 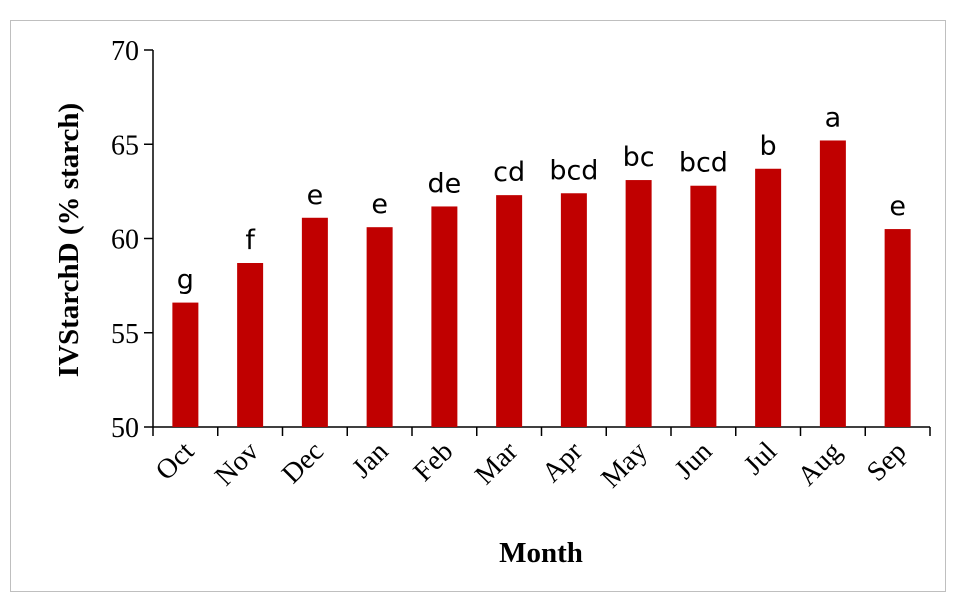 What do you see at coordinates (125, 51) in the screenshot?
I see `y-tick-label: 70` at bounding box center [125, 51].